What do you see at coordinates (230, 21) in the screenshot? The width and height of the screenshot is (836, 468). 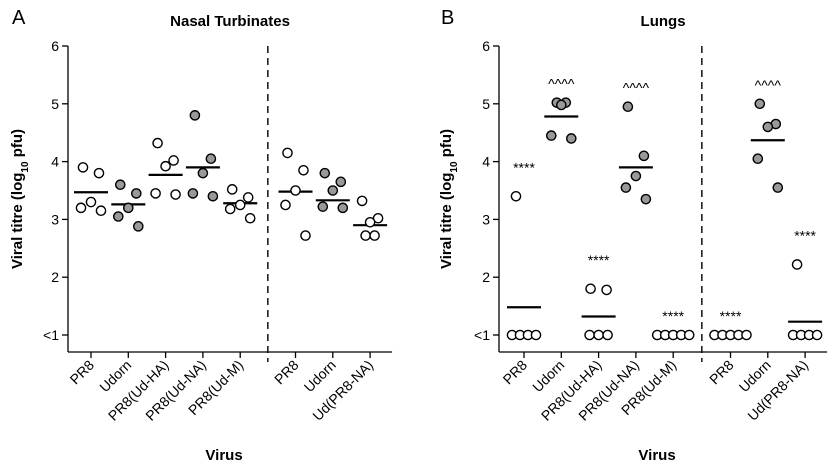 I see `panel-title: Nasal Turbinates` at bounding box center [230, 21].